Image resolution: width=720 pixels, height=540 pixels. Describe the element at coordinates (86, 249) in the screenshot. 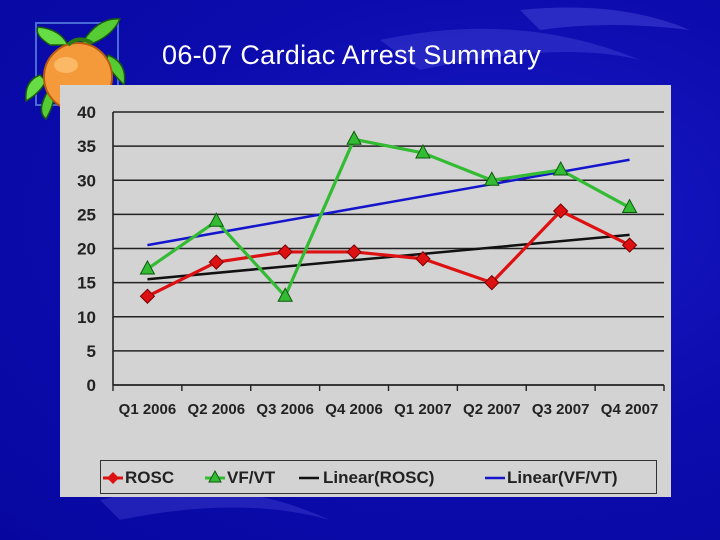

I see `y-tick-label: 20` at that location.